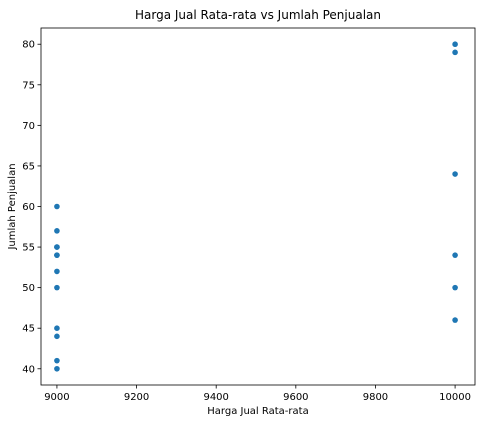 The image size is (483, 423). I want to click on y-tick-label: 75, so click(28, 85).